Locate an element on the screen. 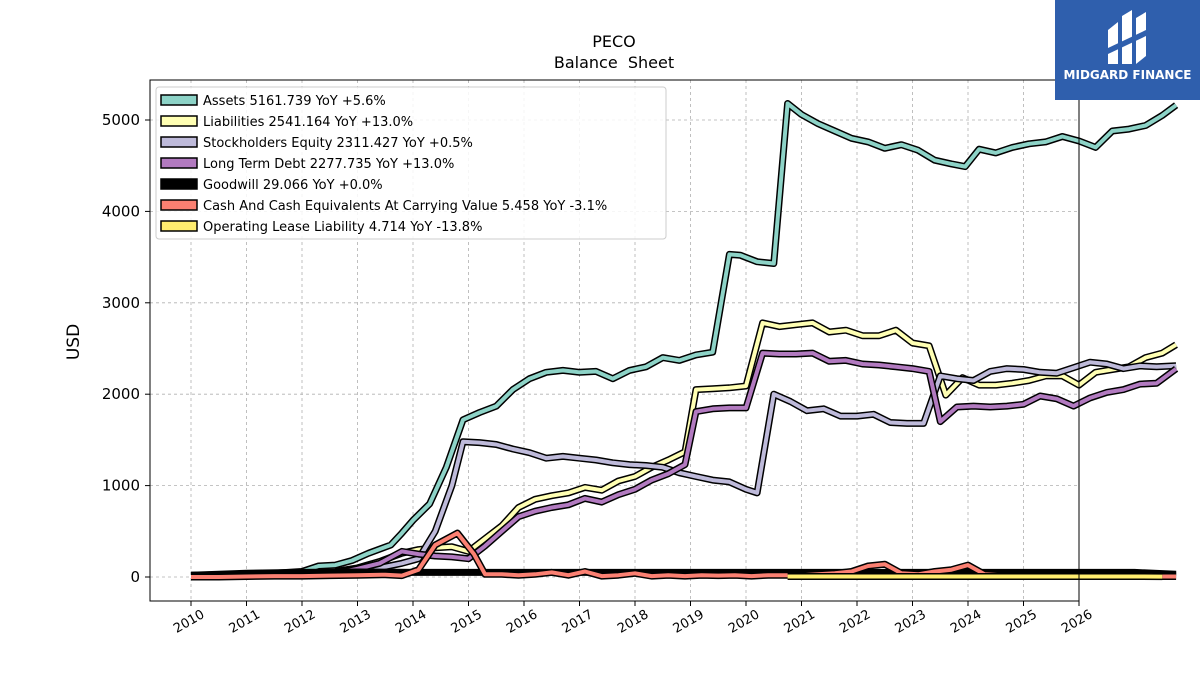 Image resolution: width=1200 pixels, height=675 pixels. y-tick-label: 4000 is located at coordinates (121, 211).